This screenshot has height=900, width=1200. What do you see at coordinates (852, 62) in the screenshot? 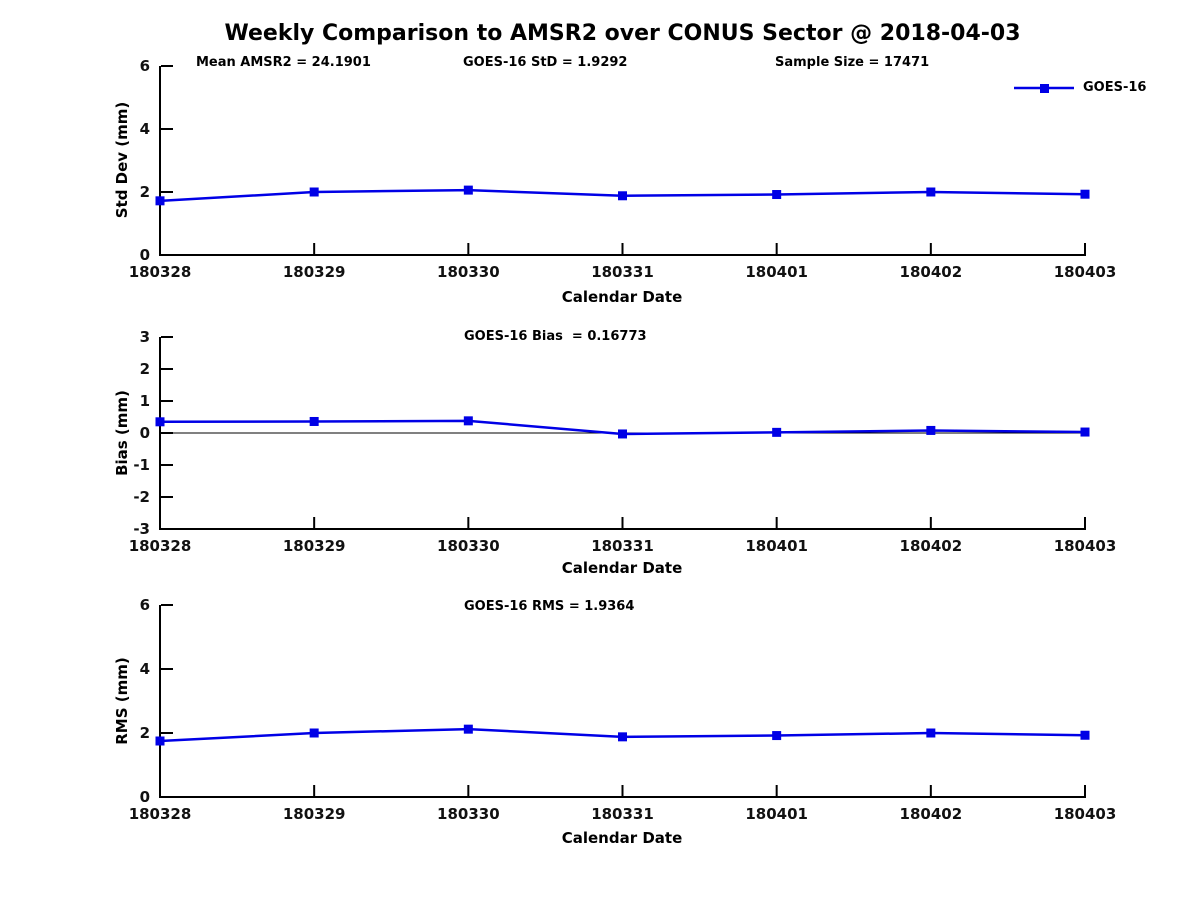
I see `annotation-sample-size: Sample Size = 17471` at bounding box center [852, 62].